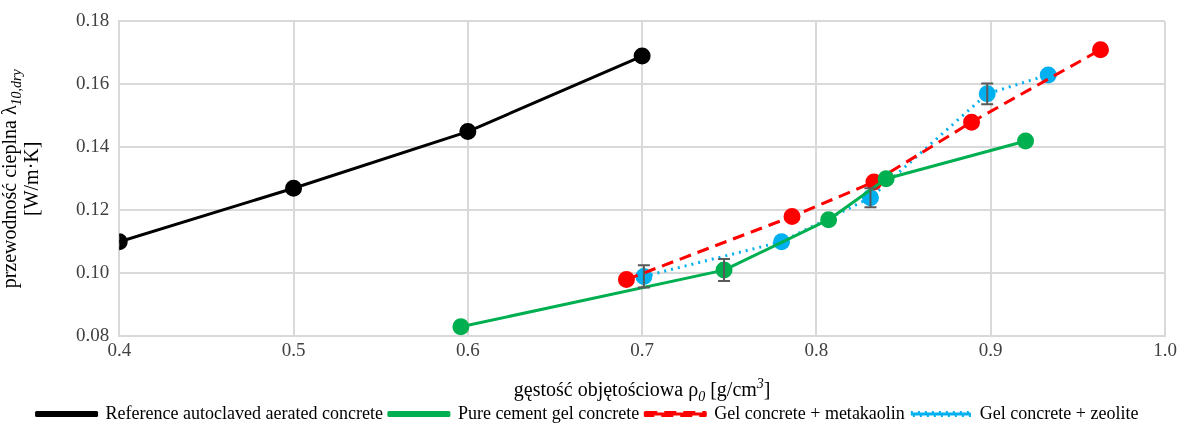 This screenshot has height=433, width=1191. I want to click on y-tick-label: 0.14, so click(93, 146).